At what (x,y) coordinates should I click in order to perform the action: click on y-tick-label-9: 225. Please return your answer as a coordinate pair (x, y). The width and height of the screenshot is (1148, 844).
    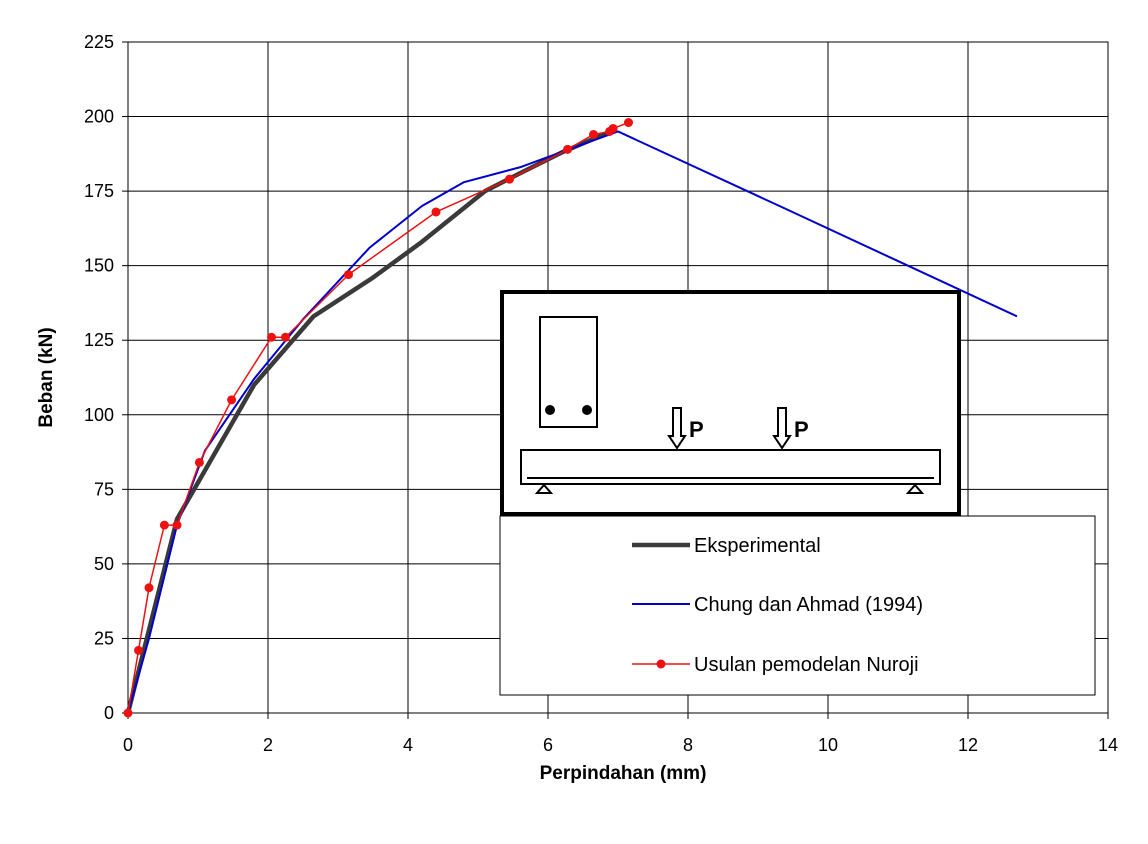
    Looking at the image, I should click on (99, 42).